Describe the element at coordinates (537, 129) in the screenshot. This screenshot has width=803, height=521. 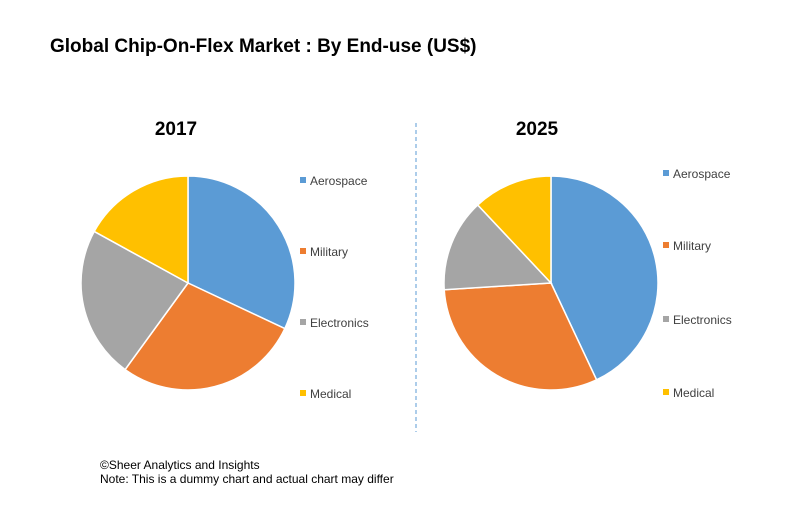
I see `pie-title: 2025` at that location.